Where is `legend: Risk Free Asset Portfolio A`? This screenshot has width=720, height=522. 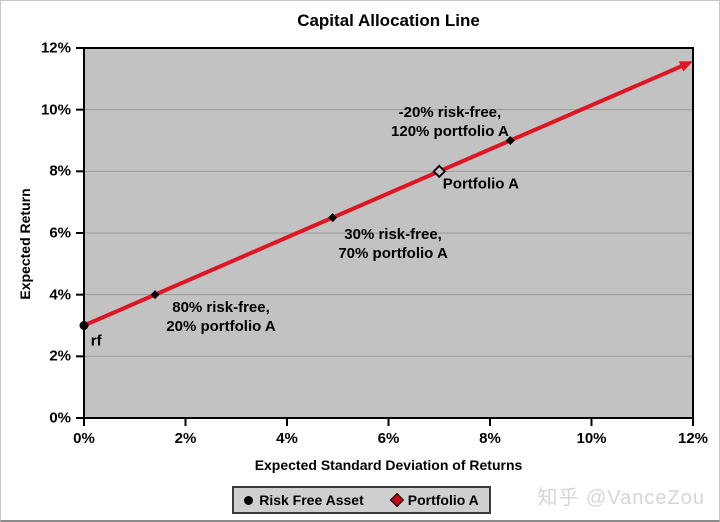
legend: Risk Free Asset Portfolio A is located at coordinates (361, 500).